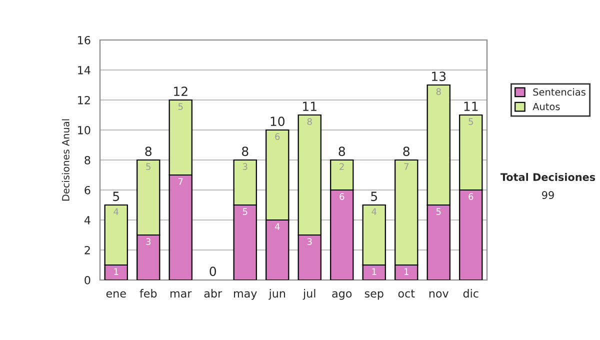  What do you see at coordinates (548, 177) in the screenshot?
I see `text: Total Decisiones` at bounding box center [548, 177].